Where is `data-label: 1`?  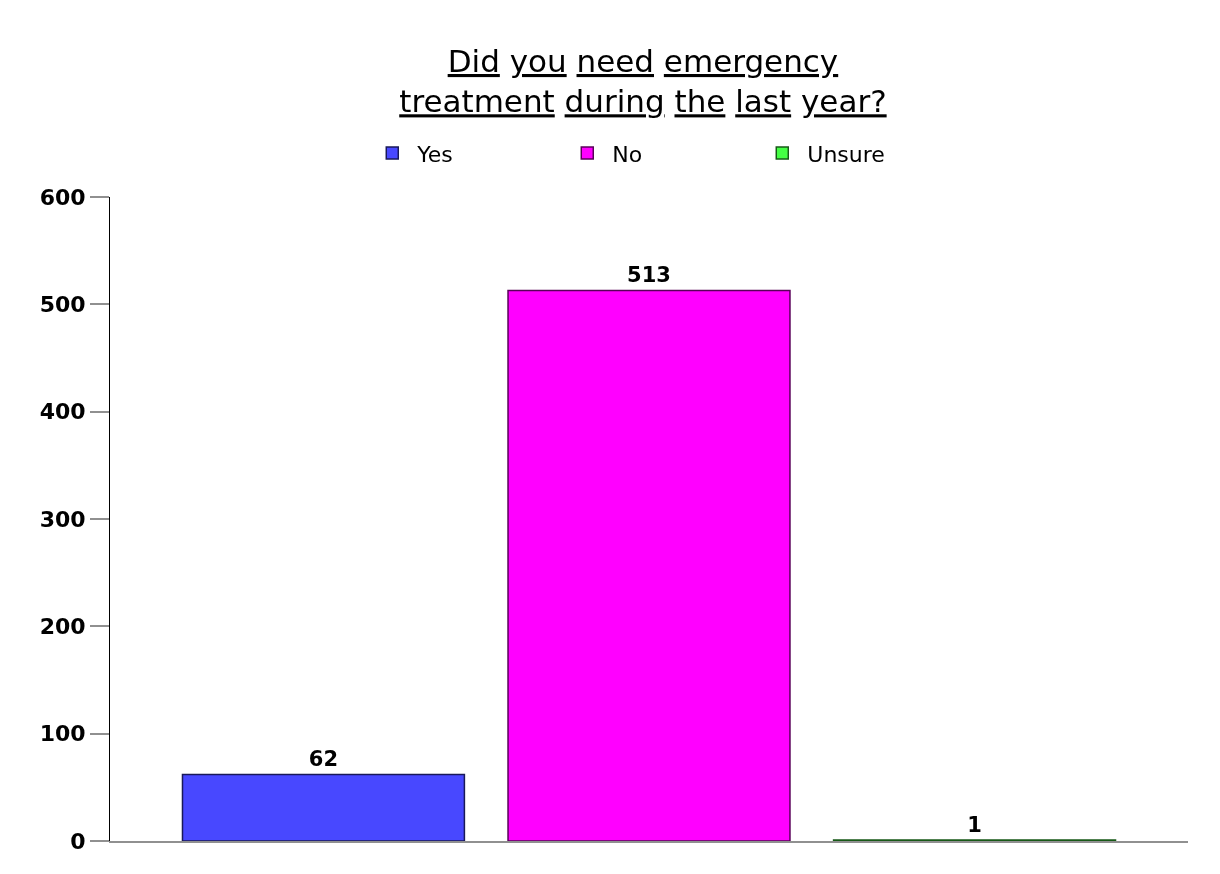
data-label: 1 is located at coordinates (974, 824).